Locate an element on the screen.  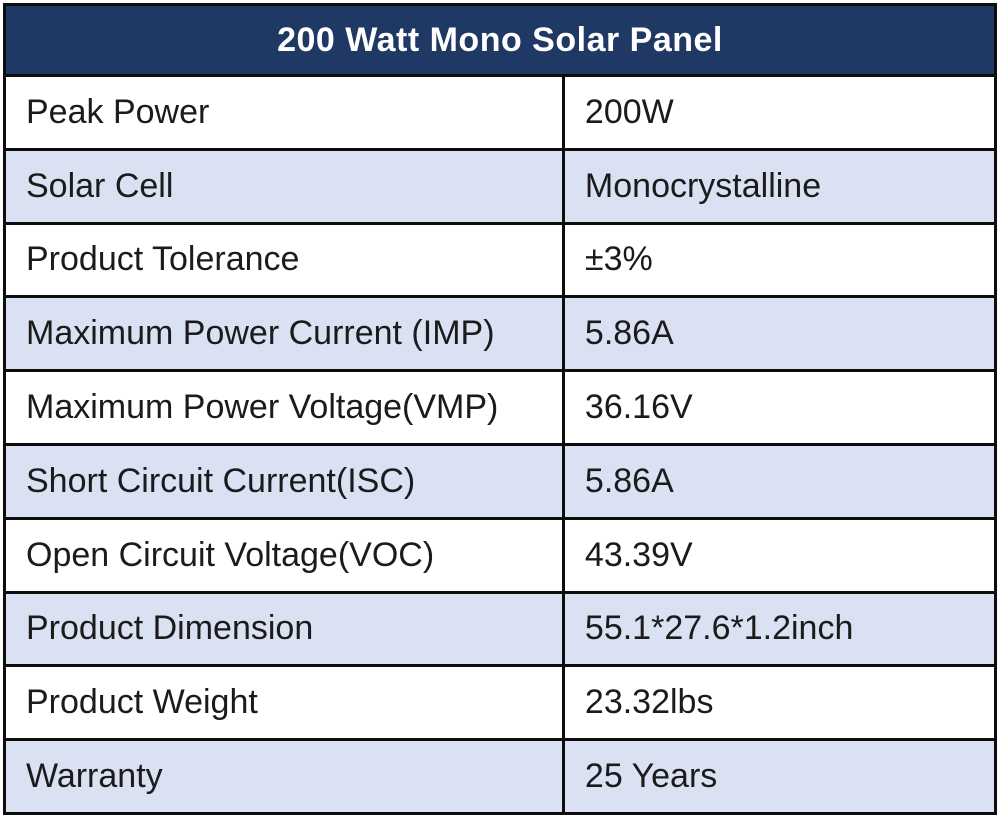
spec-label: Solar Cell is located at coordinates (284, 186).